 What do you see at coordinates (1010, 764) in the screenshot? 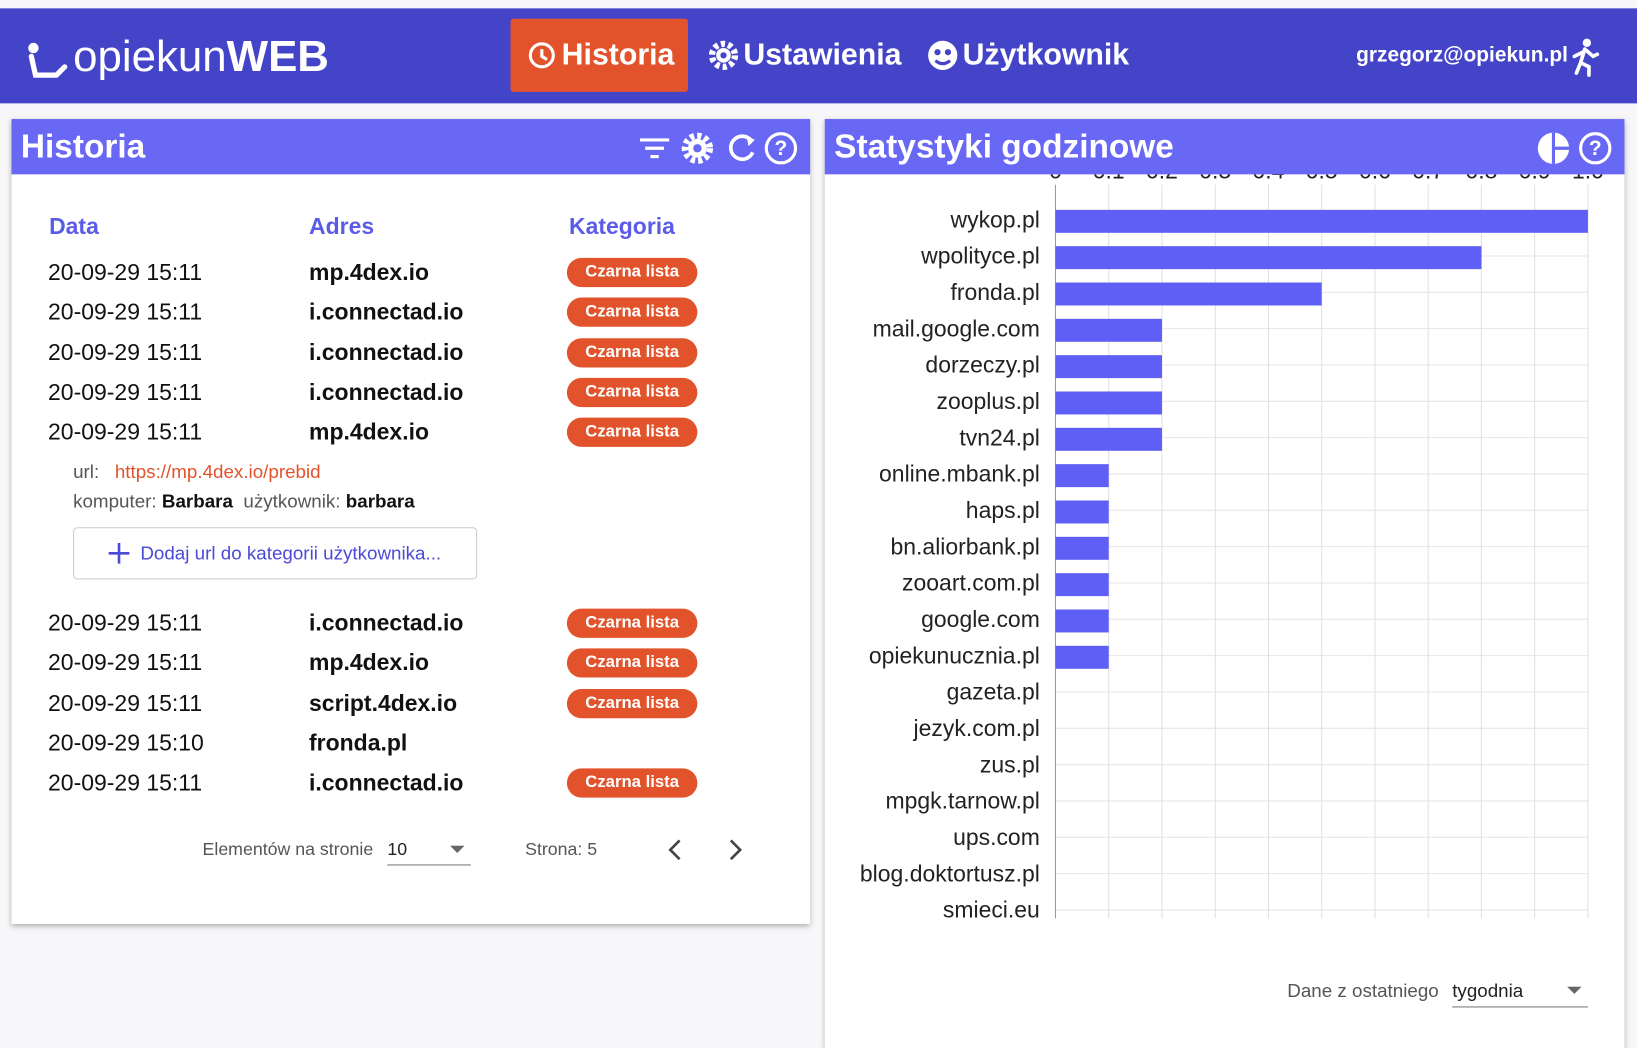
I see `y-tick-label: zus.pl` at bounding box center [1010, 764].